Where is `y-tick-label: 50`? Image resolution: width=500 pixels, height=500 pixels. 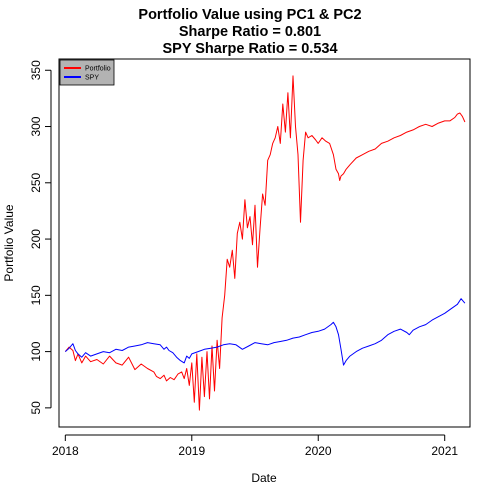 y-tick-label: 50 is located at coordinates (36, 408).